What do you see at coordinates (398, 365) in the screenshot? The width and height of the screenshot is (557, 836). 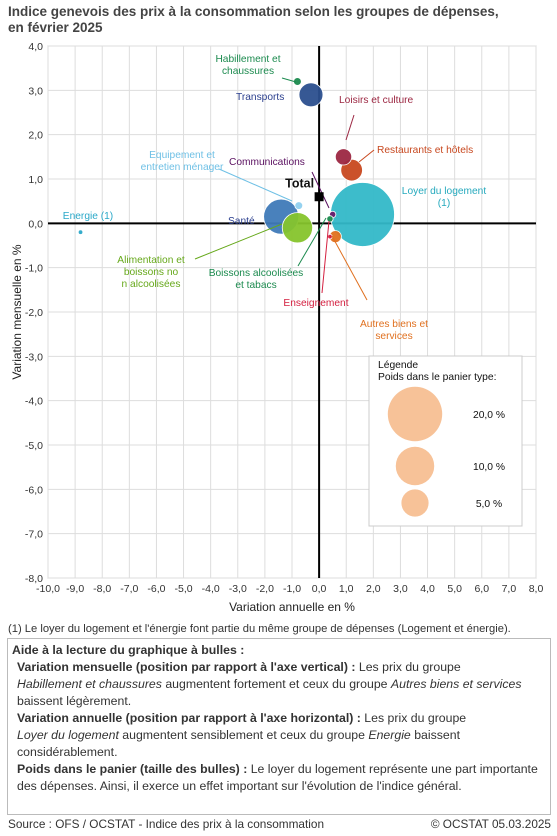 I see `legend-title: Légende` at bounding box center [398, 365].